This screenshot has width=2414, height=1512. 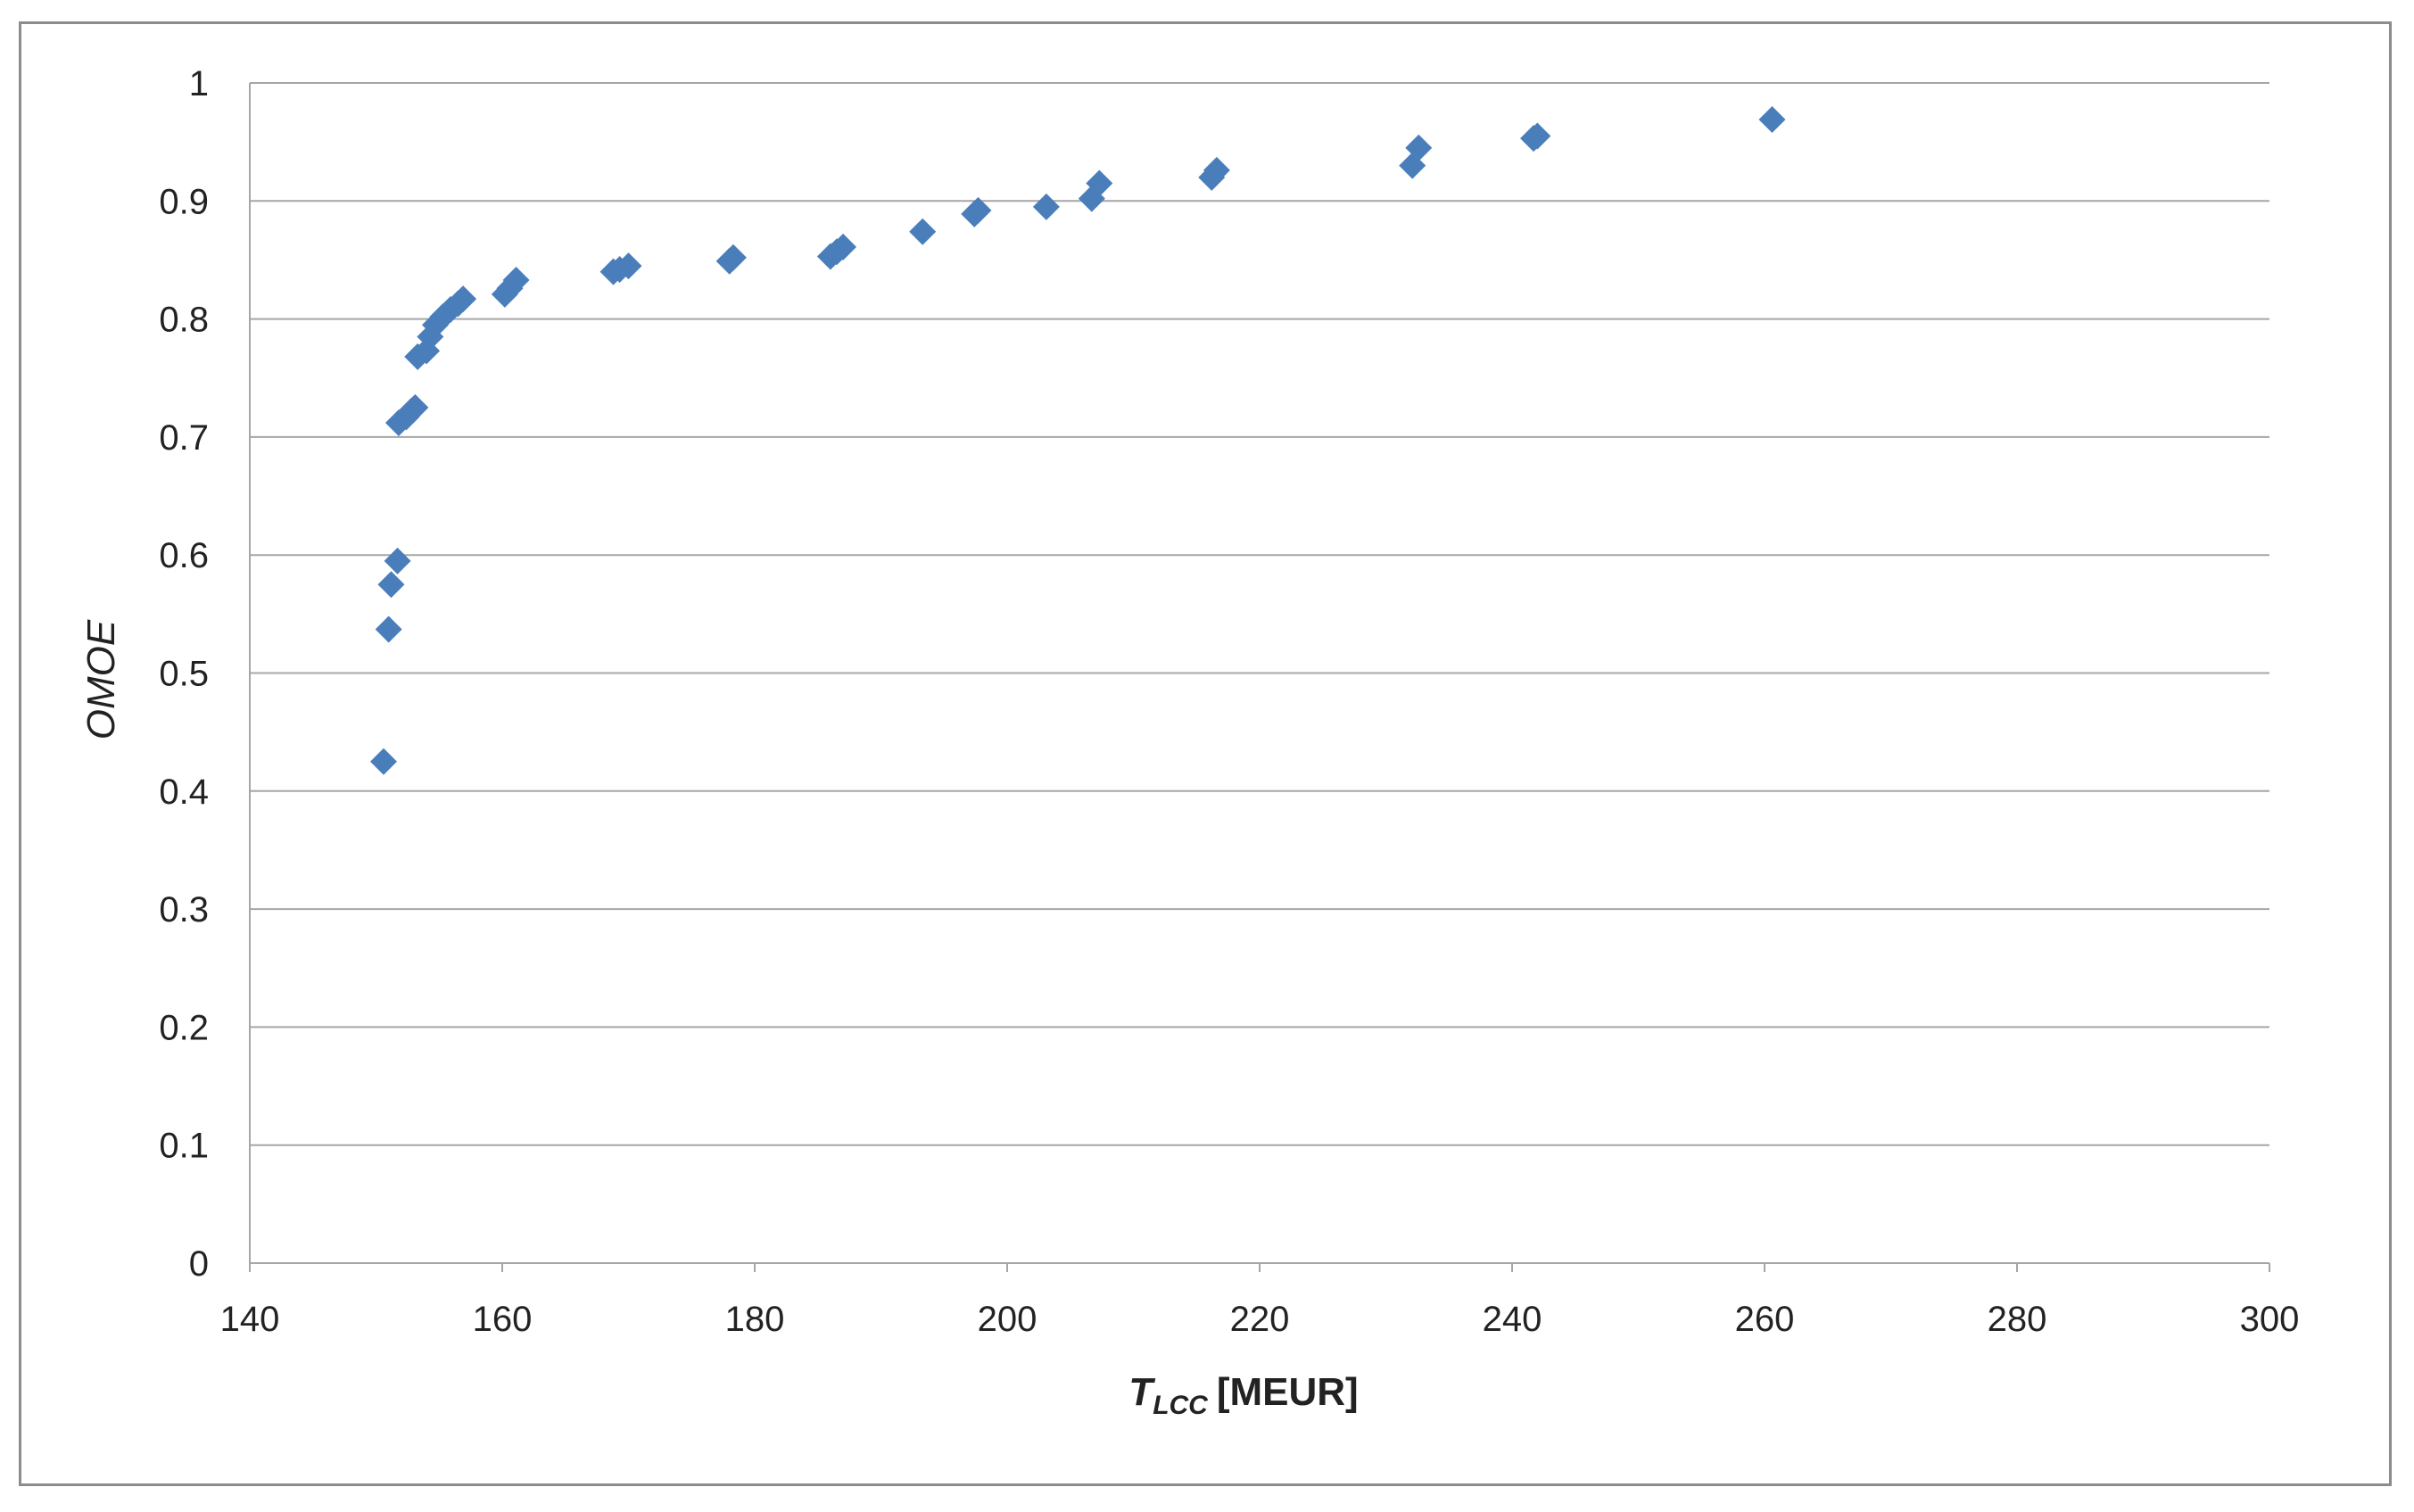 I want to click on y-tick-label: 0.2, so click(x=184, y=1027).